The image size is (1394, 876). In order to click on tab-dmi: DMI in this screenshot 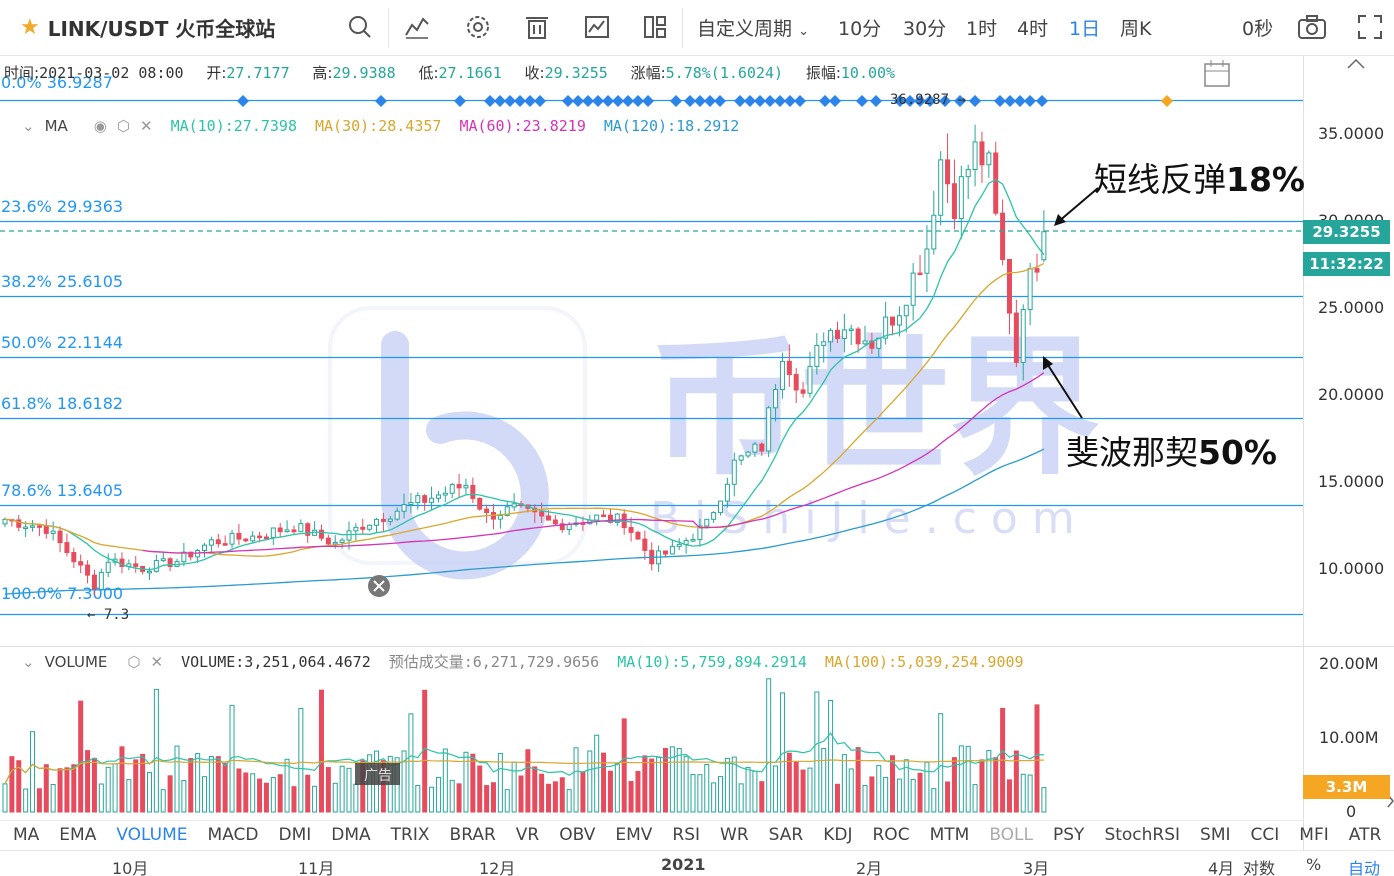, I will do `click(295, 835)`.